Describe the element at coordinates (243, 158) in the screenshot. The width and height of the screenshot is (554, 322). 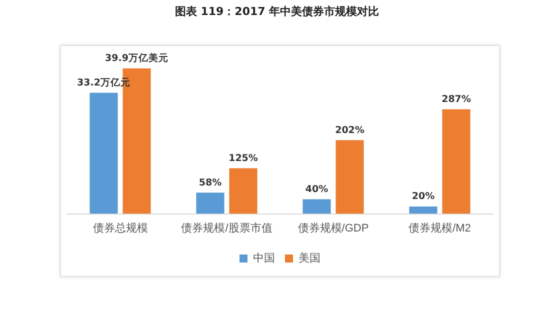
I see `data-label: 125%` at that location.